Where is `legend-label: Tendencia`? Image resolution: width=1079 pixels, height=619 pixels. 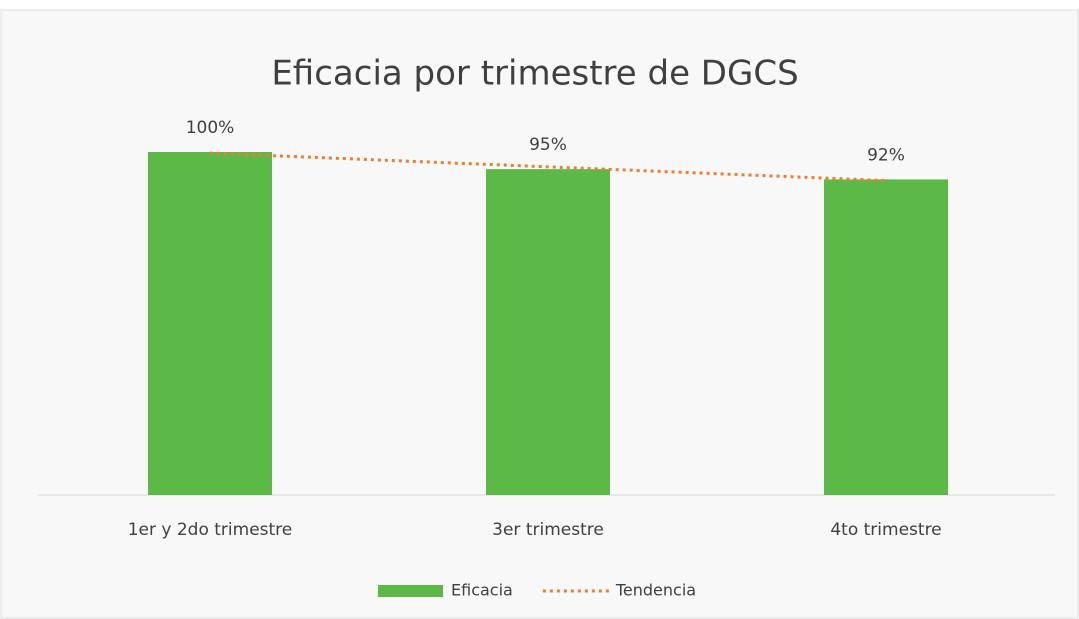 legend-label: Tendencia is located at coordinates (655, 590).